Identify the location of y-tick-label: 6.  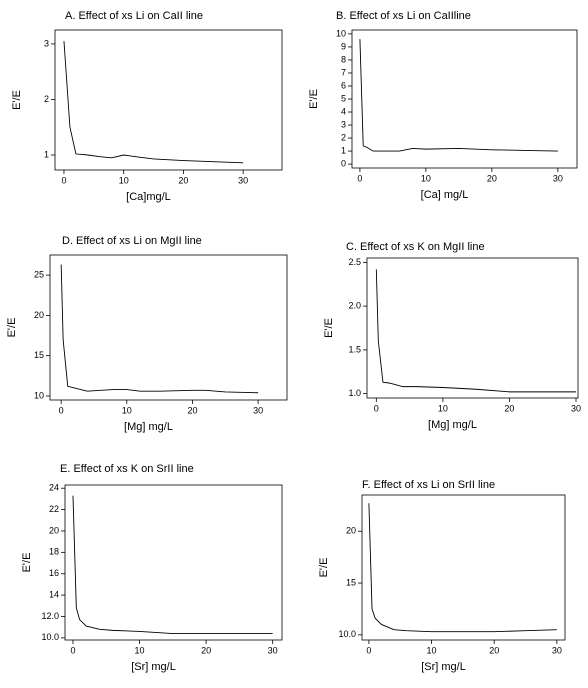
(343, 85).